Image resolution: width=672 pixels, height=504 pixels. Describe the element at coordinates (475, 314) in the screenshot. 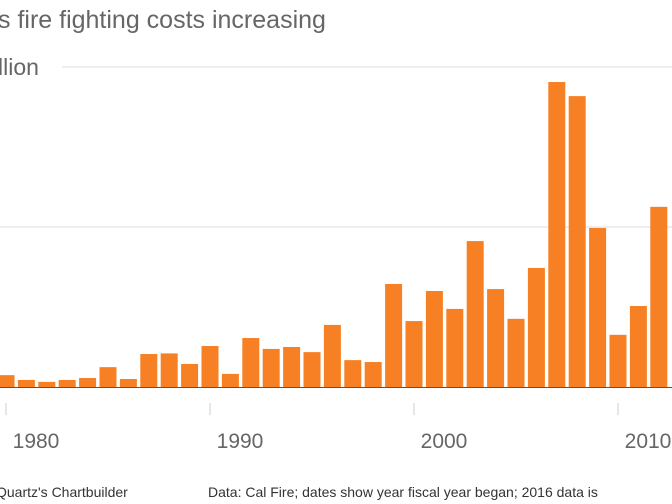

I see `bar-2003` at that location.